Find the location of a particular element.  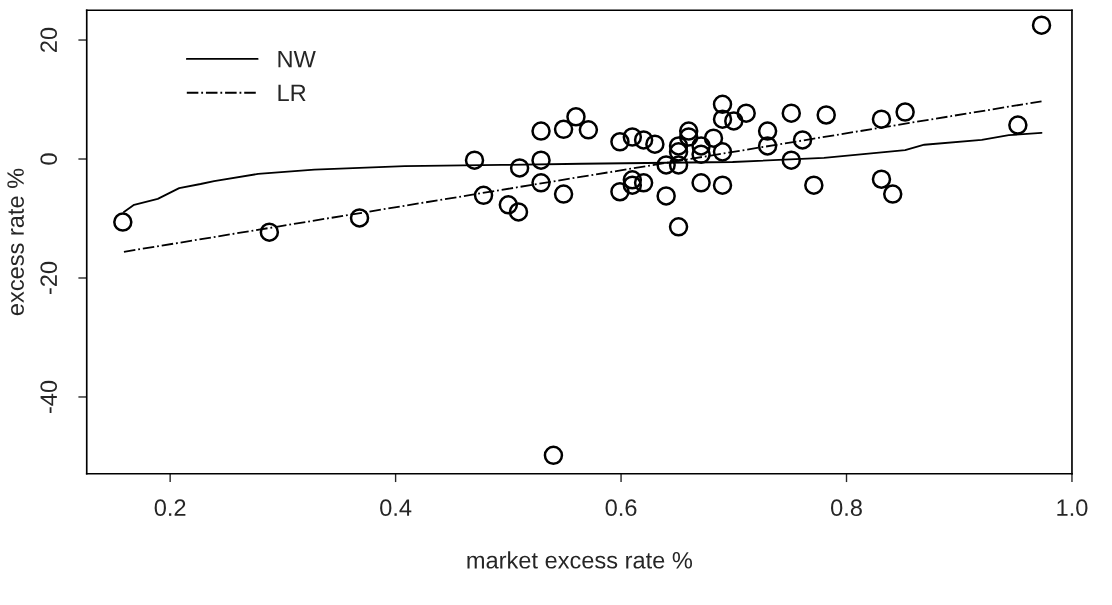

x-tick-label: 1.0 is located at coordinates (1072, 508).